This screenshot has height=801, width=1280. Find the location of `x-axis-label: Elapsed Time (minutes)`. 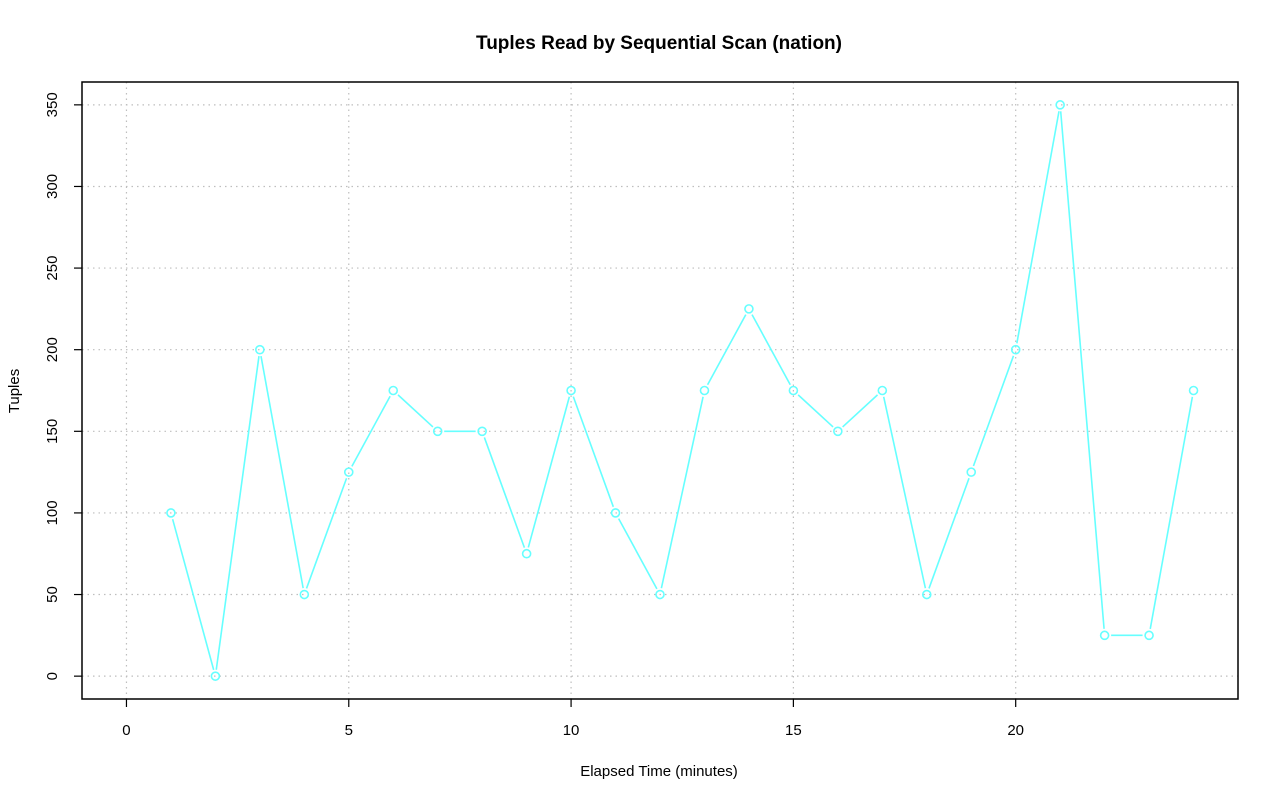

x-axis-label: Elapsed Time (minutes) is located at coordinates (659, 771).